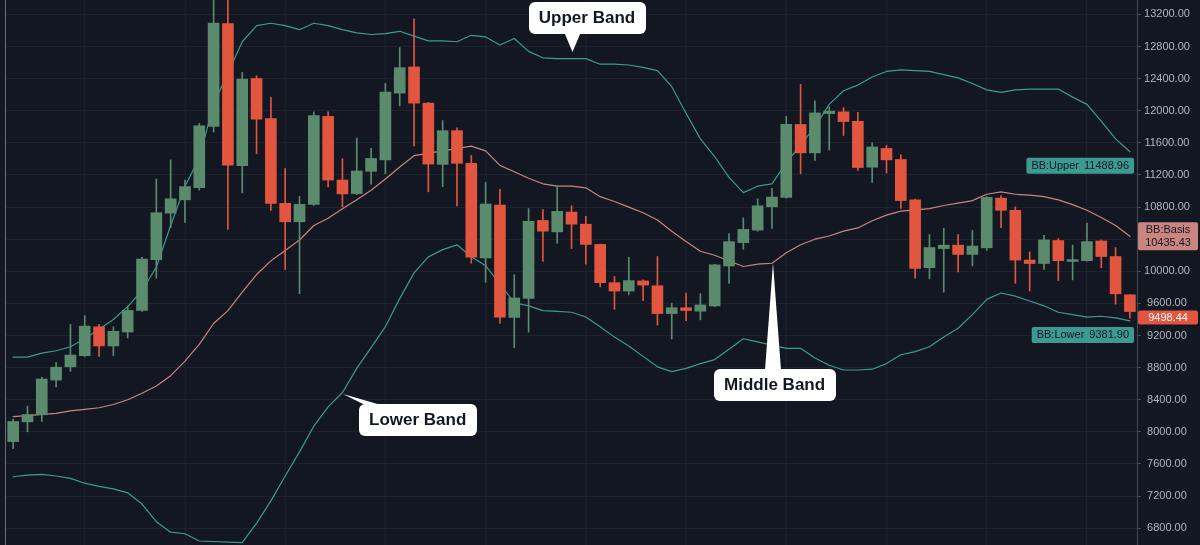 This screenshot has height=545, width=1200. What do you see at coordinates (1168, 241) in the screenshot?
I see `data-label: 10435.43` at bounding box center [1168, 241].